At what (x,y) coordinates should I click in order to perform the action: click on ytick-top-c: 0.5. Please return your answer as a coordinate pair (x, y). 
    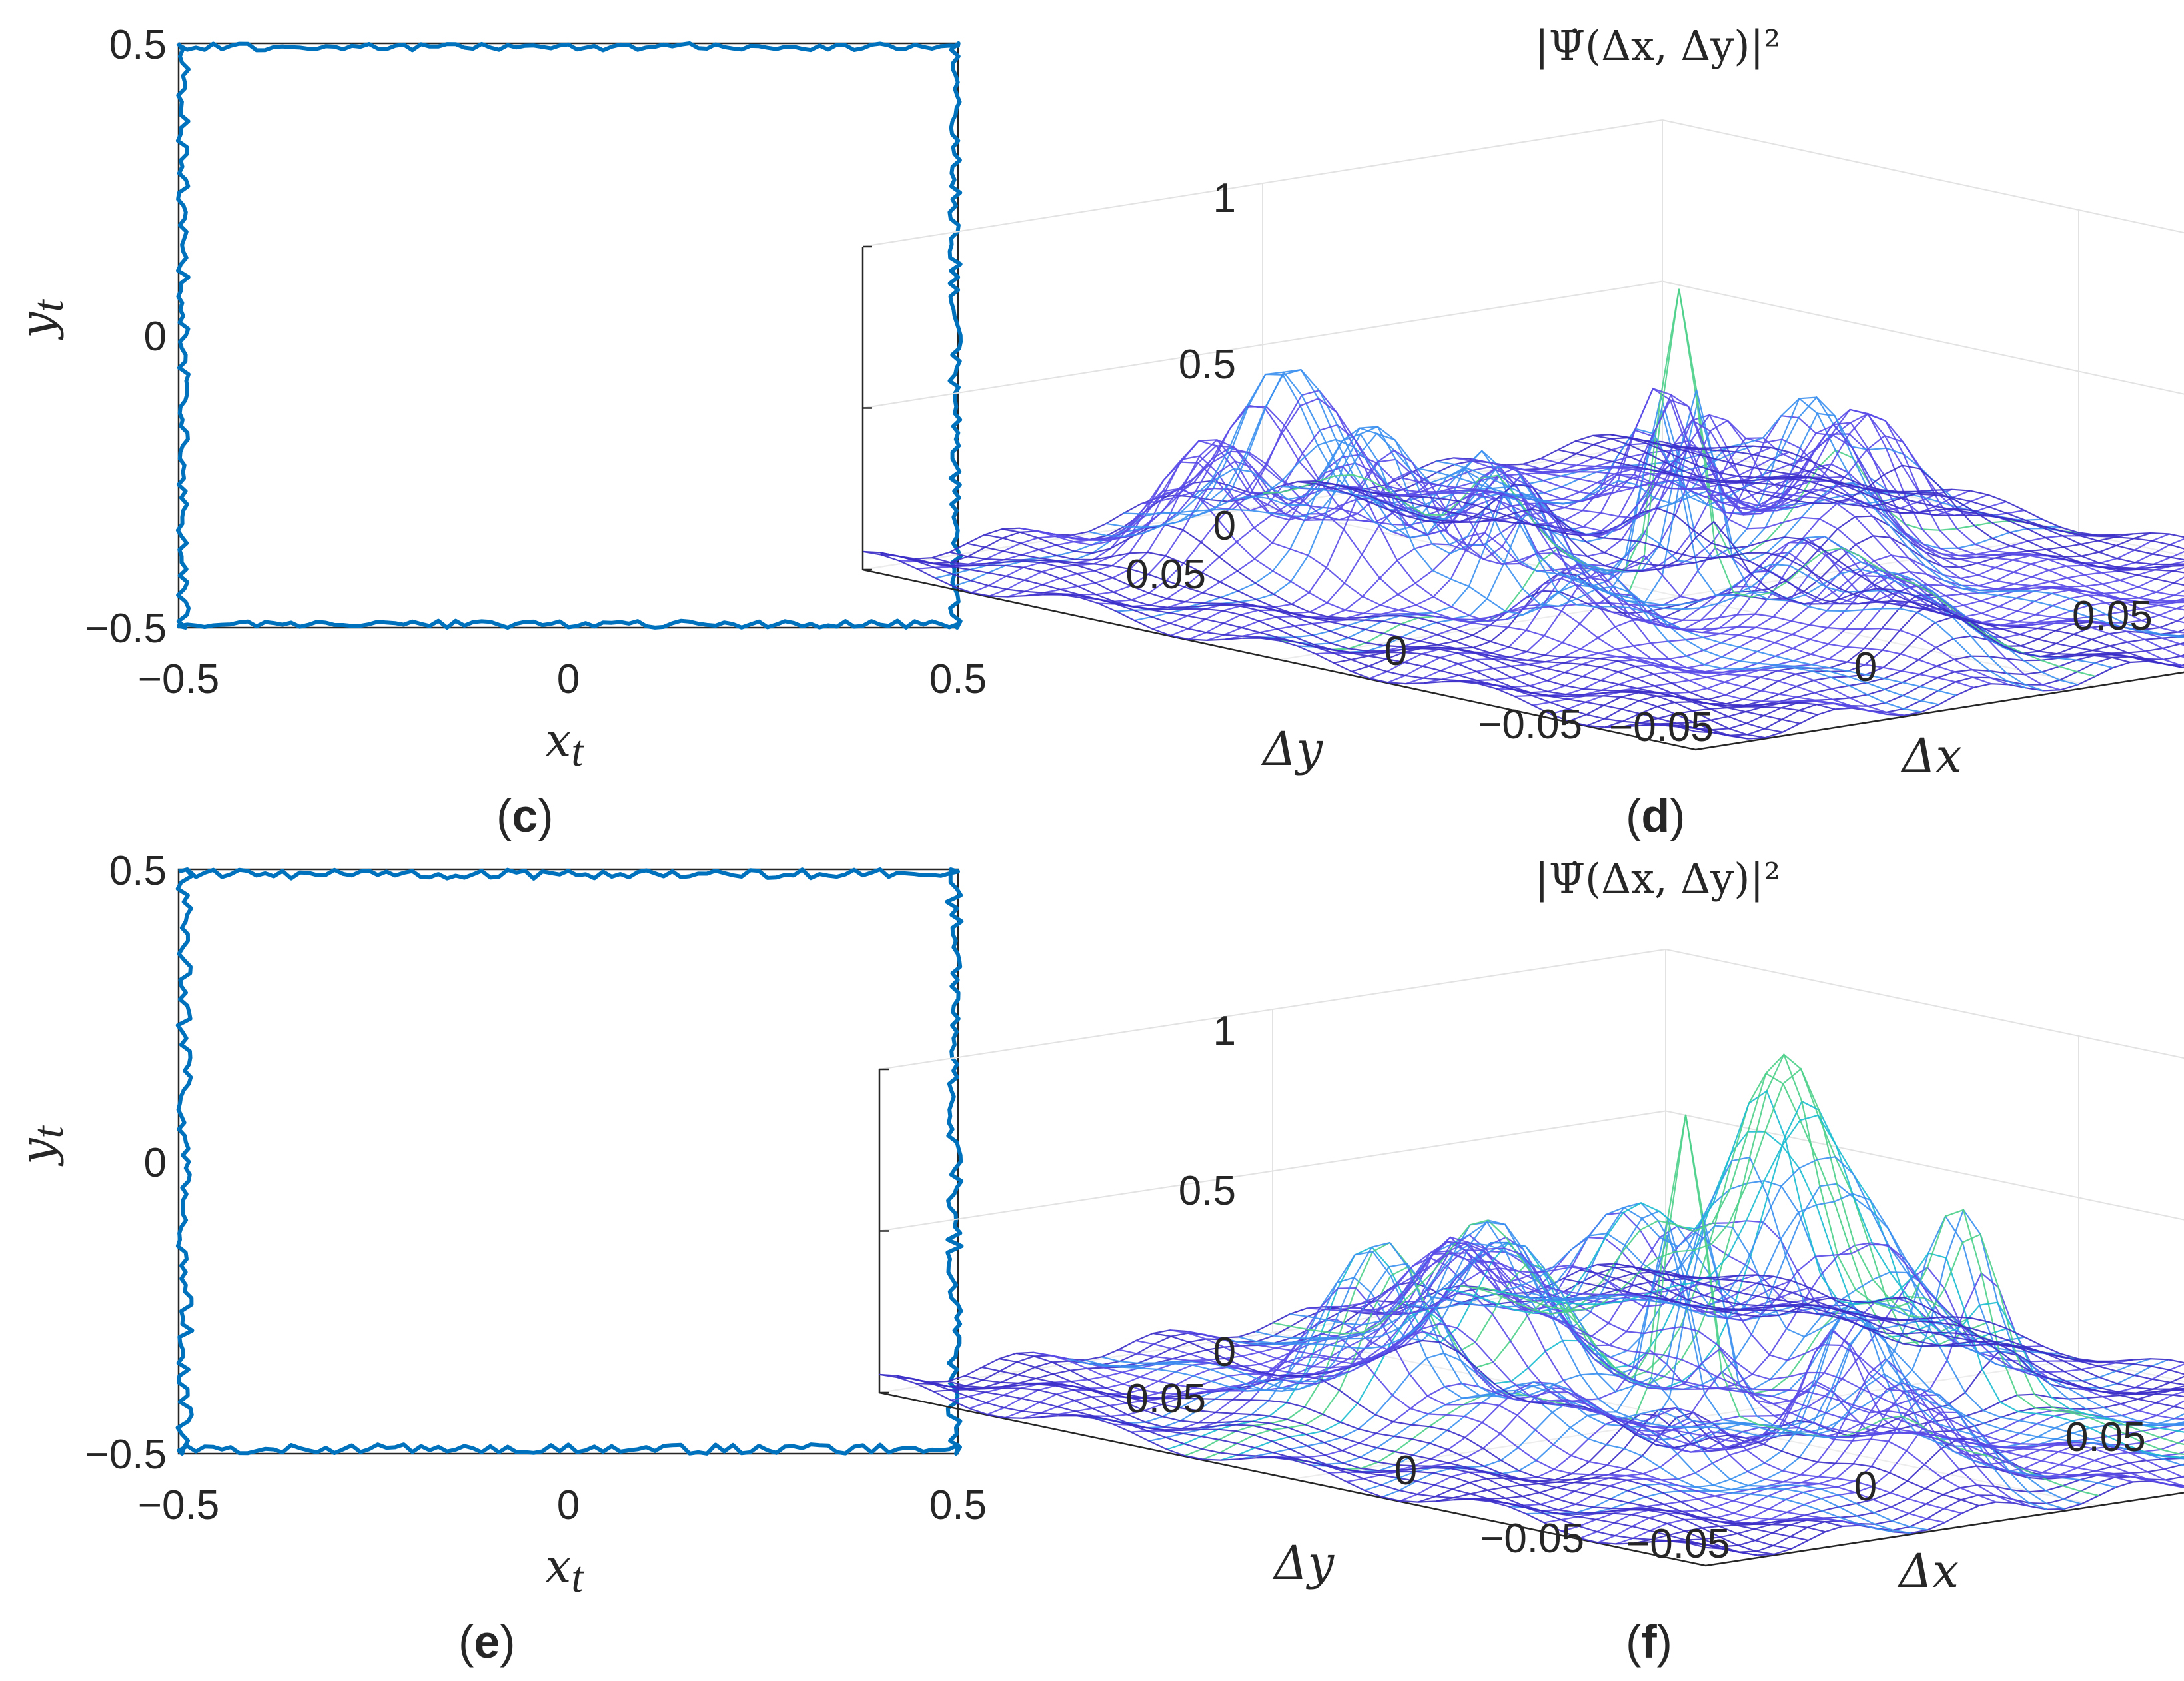
    Looking at the image, I should click on (138, 45).